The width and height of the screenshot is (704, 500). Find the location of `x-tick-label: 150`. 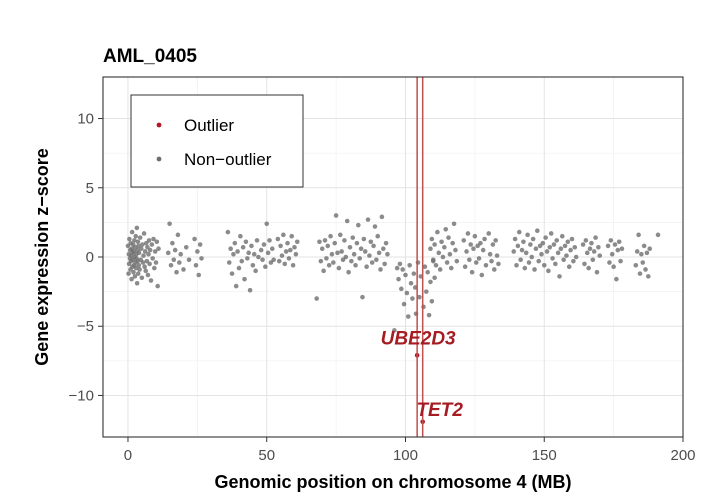

x-tick-label: 150 is located at coordinates (544, 455).